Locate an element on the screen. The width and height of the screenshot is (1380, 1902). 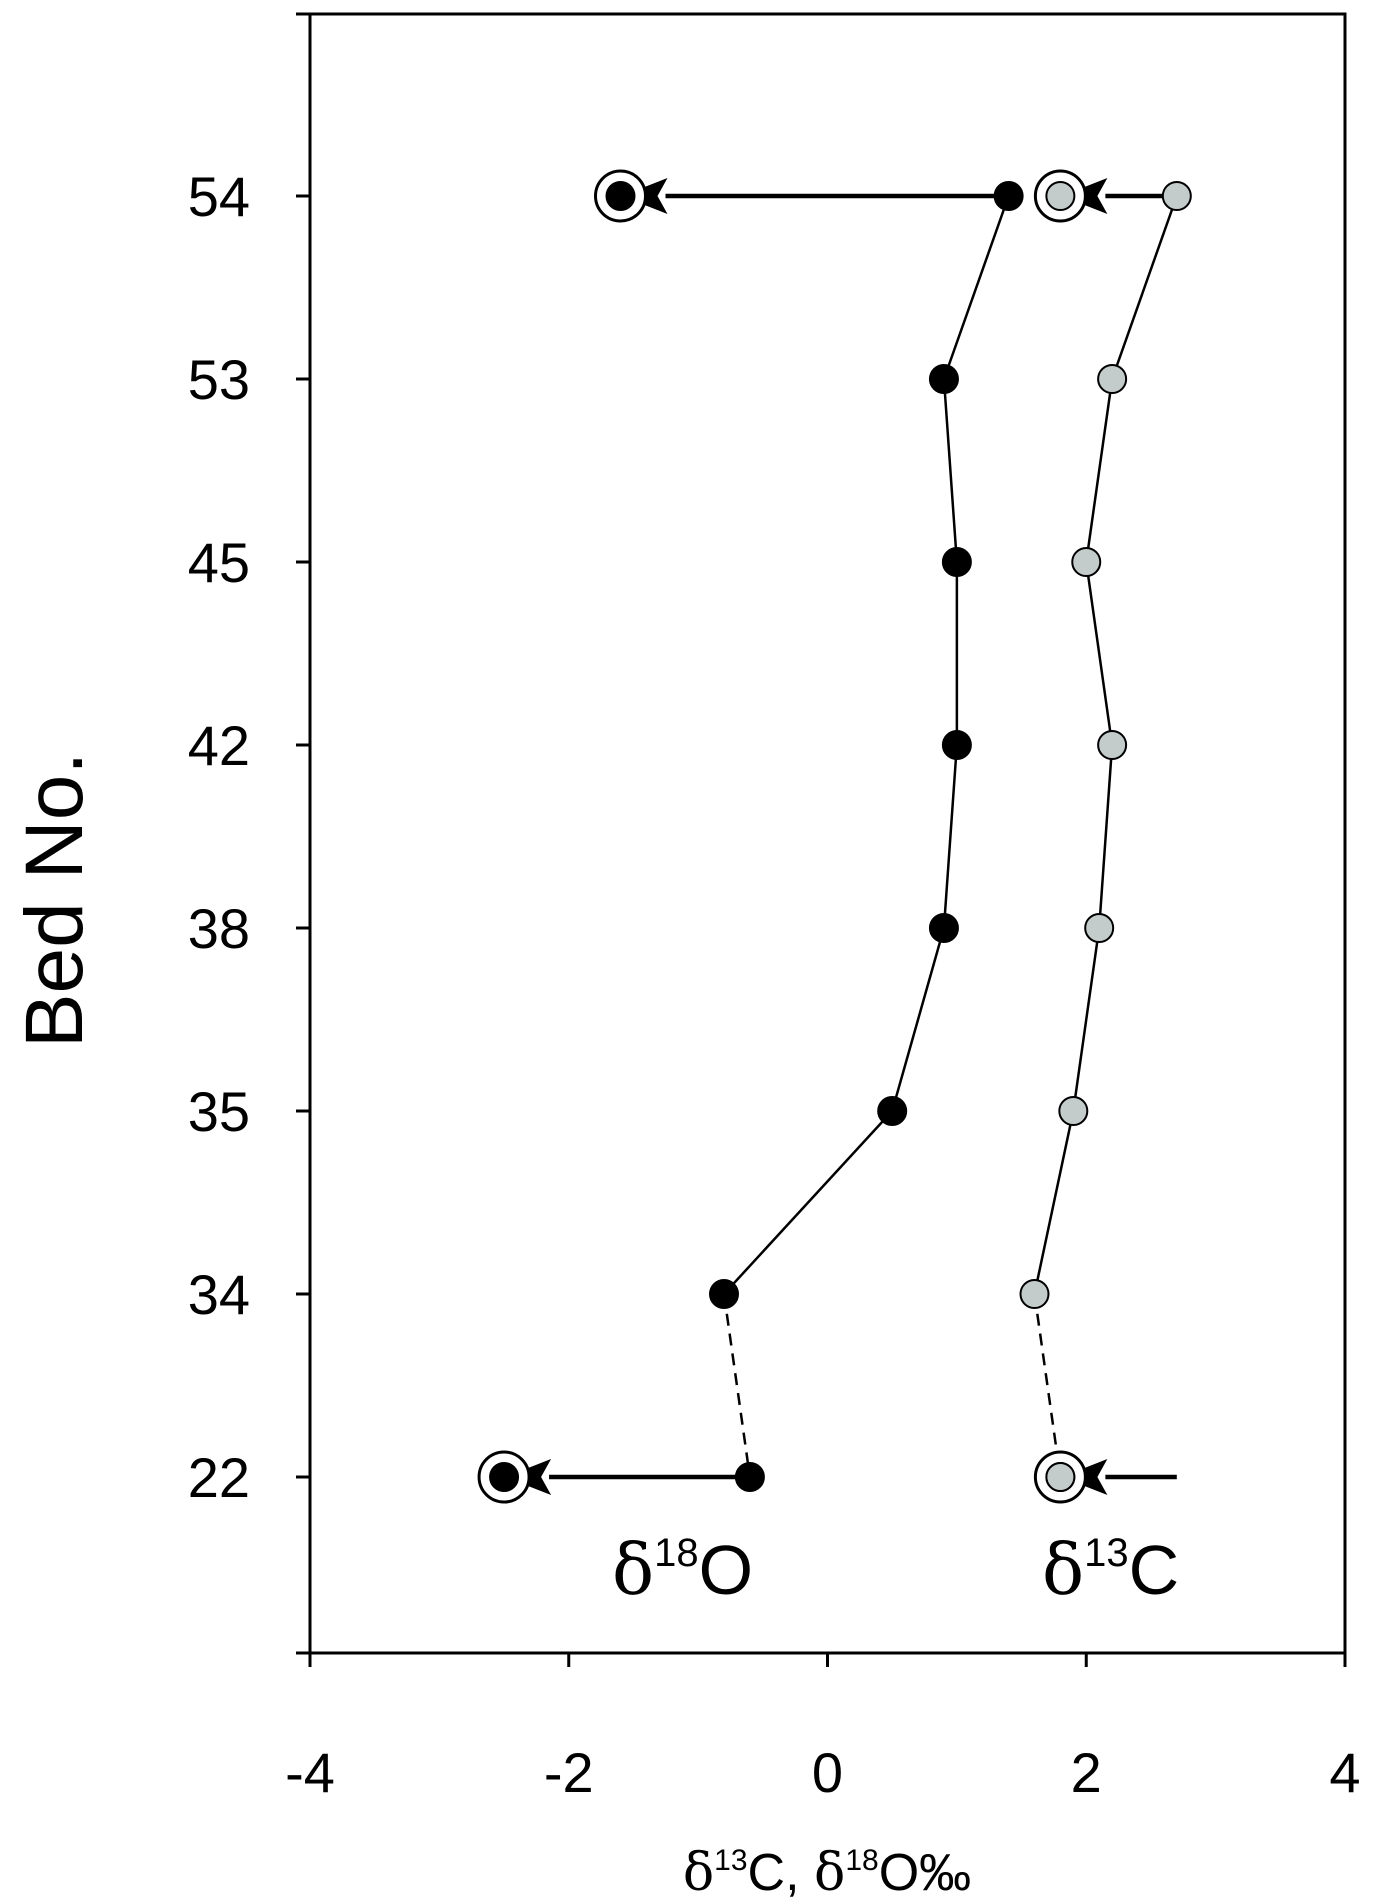
x-axis-label-delta-1: δ is located at coordinates (698, 1872).